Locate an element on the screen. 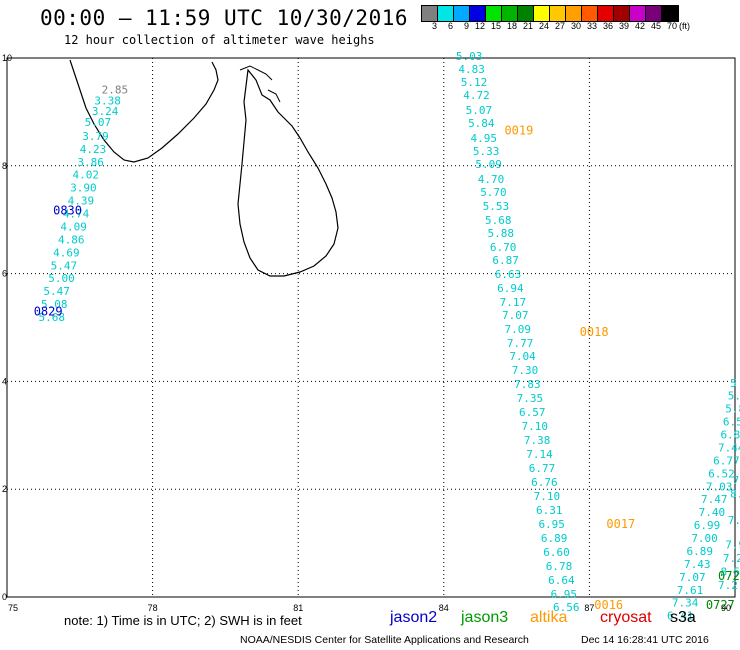 This screenshot has width=740, height=650. pass-time-label: 0019 is located at coordinates (518, 131).